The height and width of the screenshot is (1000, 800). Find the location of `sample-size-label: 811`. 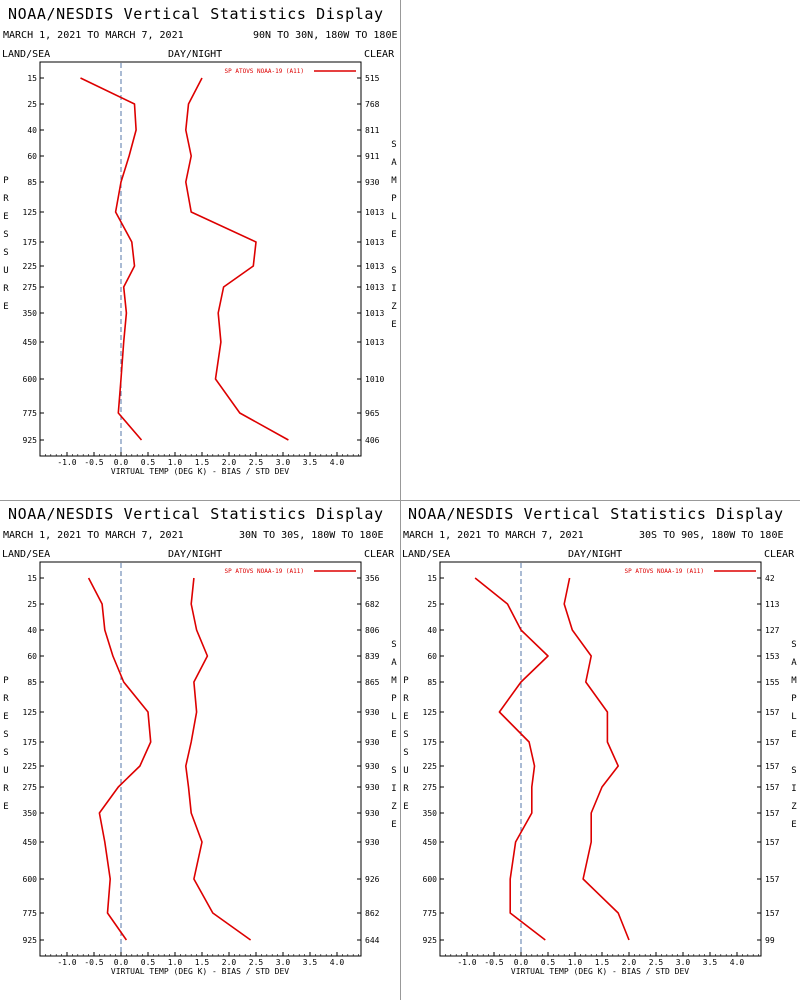

sample-size-label: 811 is located at coordinates (372, 130).